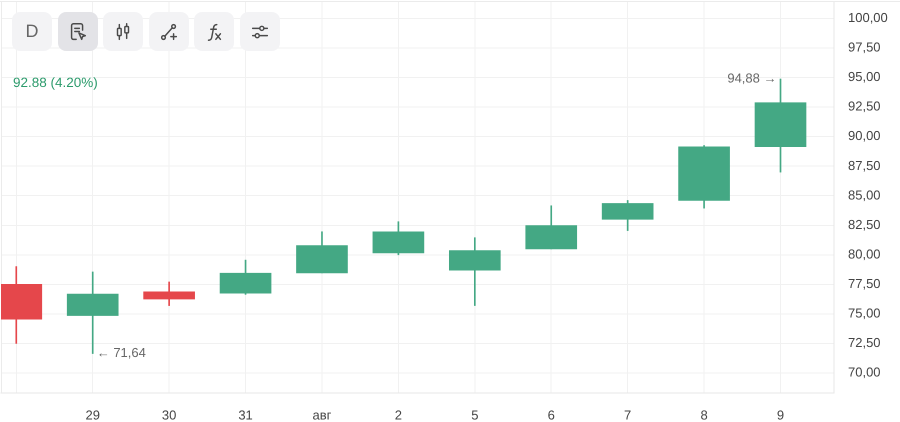 The image size is (900, 422). Describe the element at coordinates (864, 47) in the screenshot. I see `y-tick-label: 97,50` at that location.